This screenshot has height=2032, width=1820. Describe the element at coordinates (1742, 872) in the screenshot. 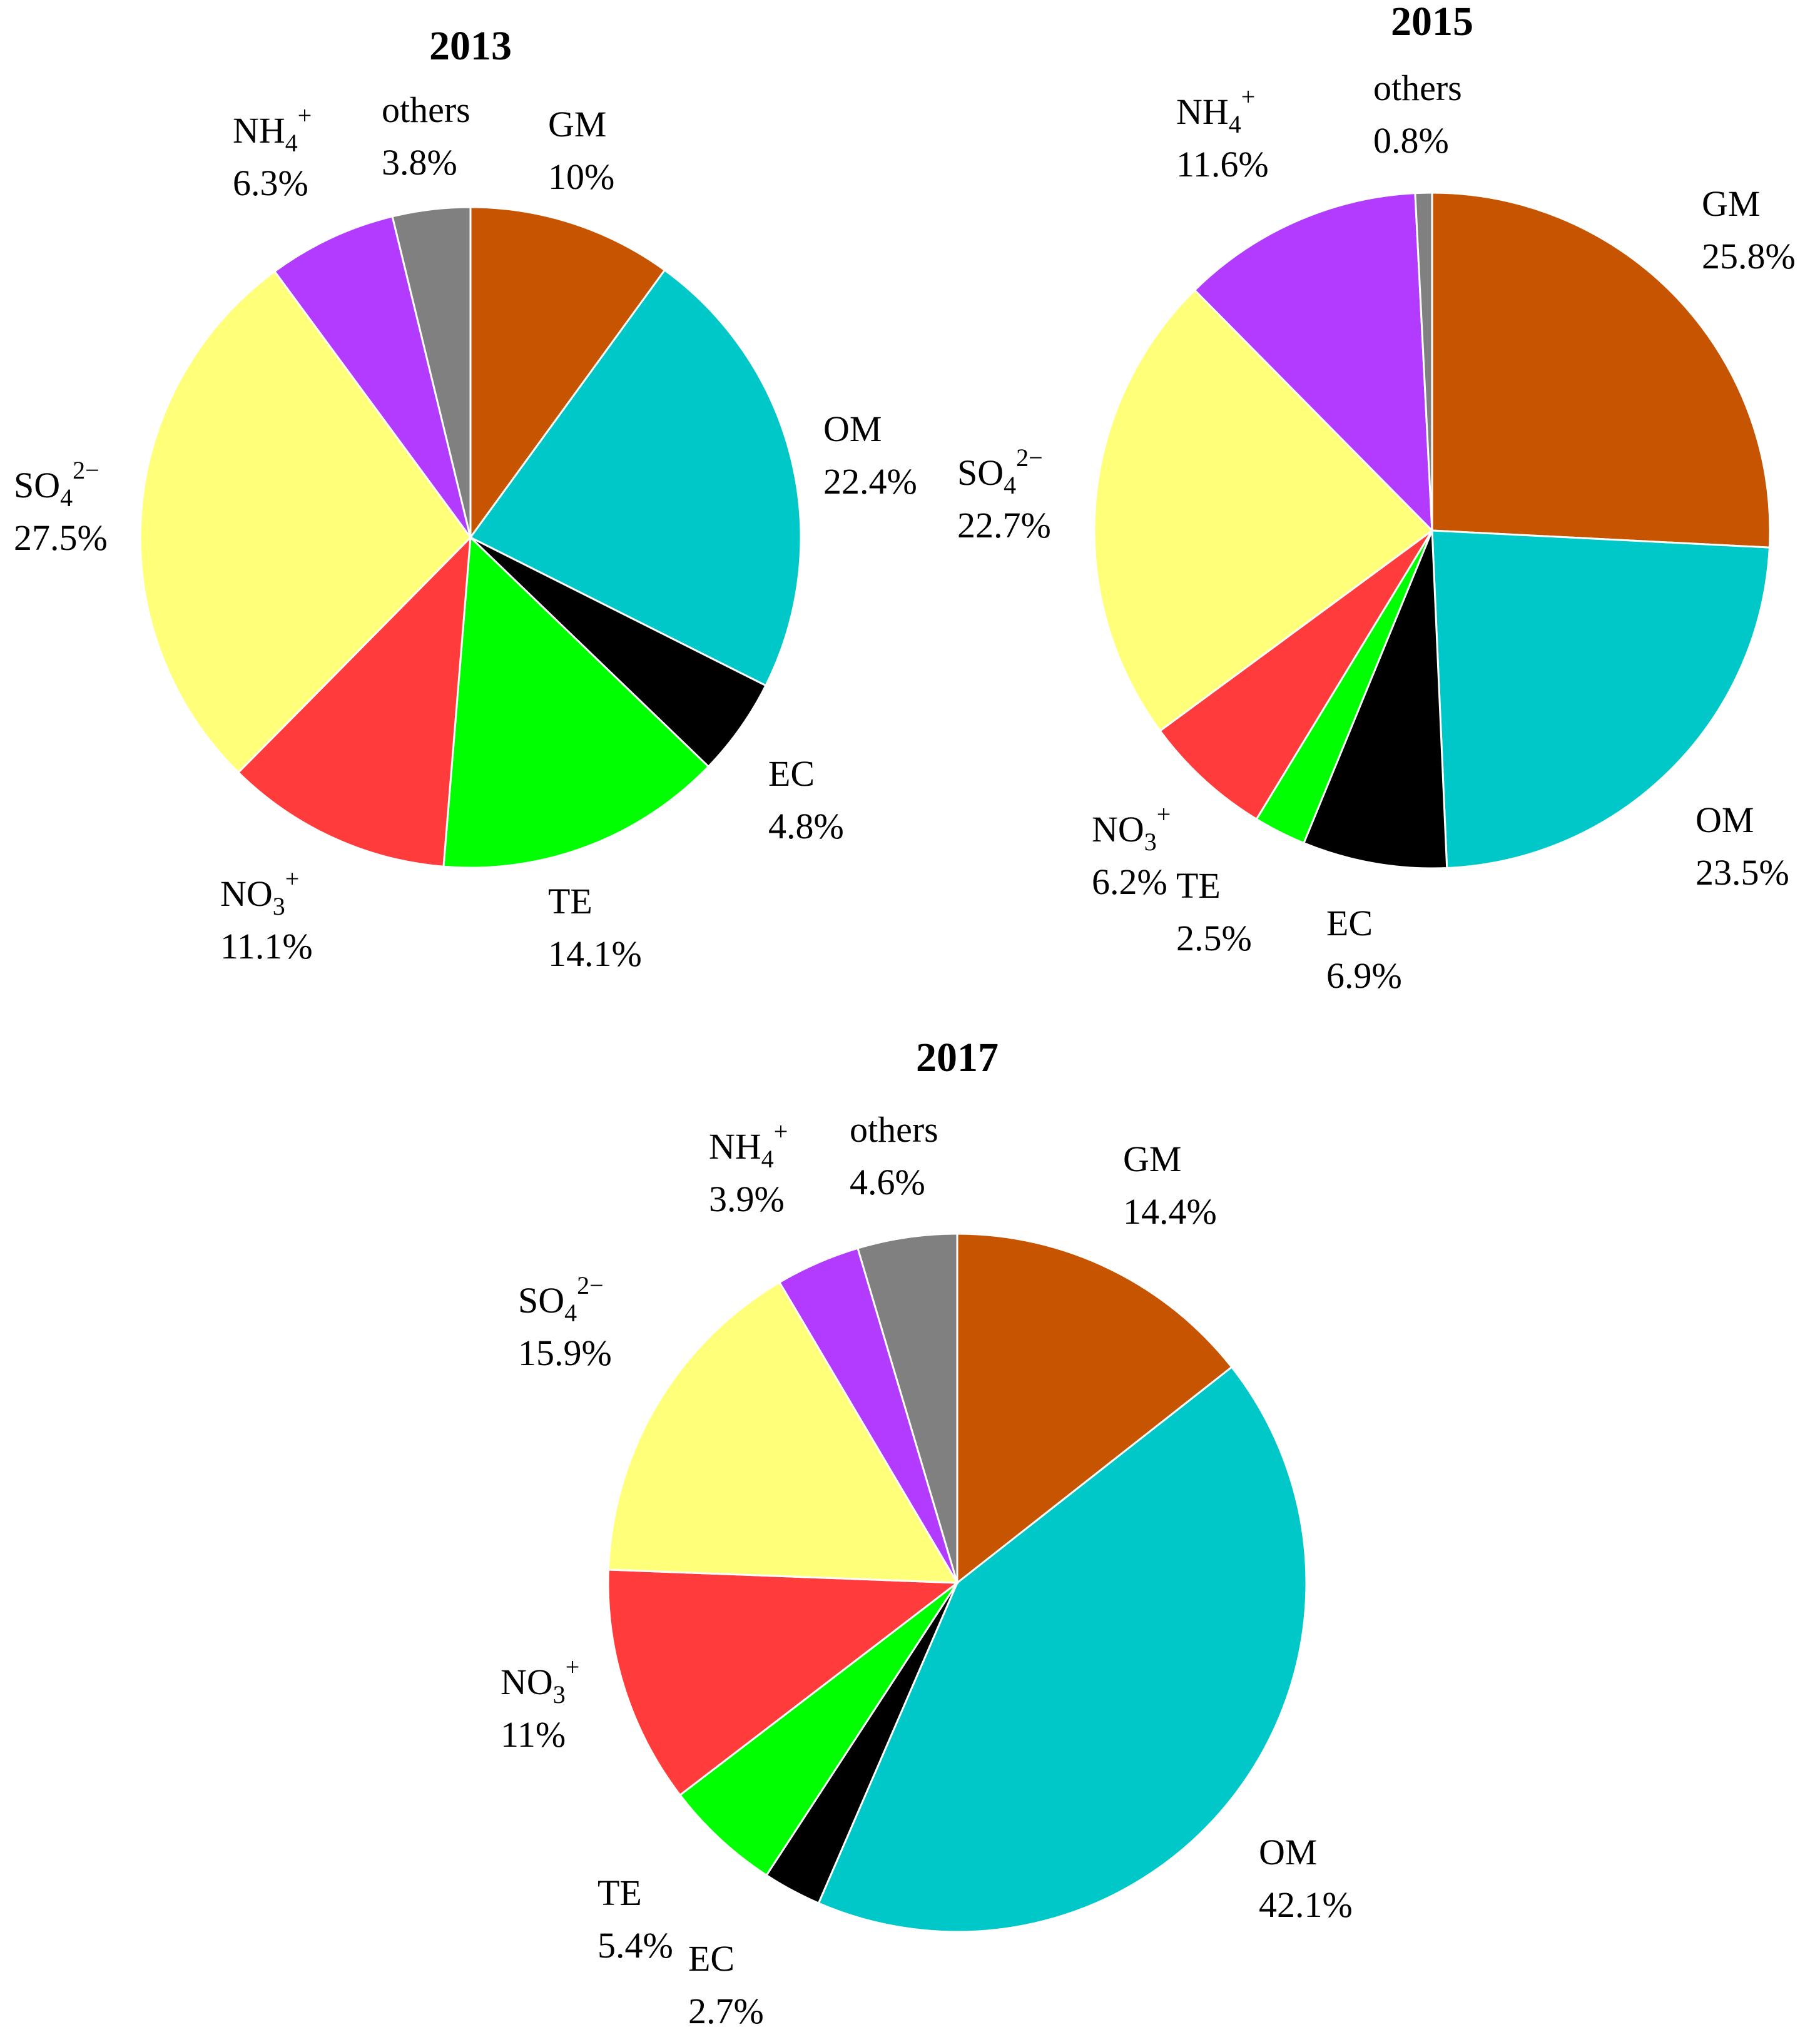

I see `slice-percent: 23.5%` at that location.